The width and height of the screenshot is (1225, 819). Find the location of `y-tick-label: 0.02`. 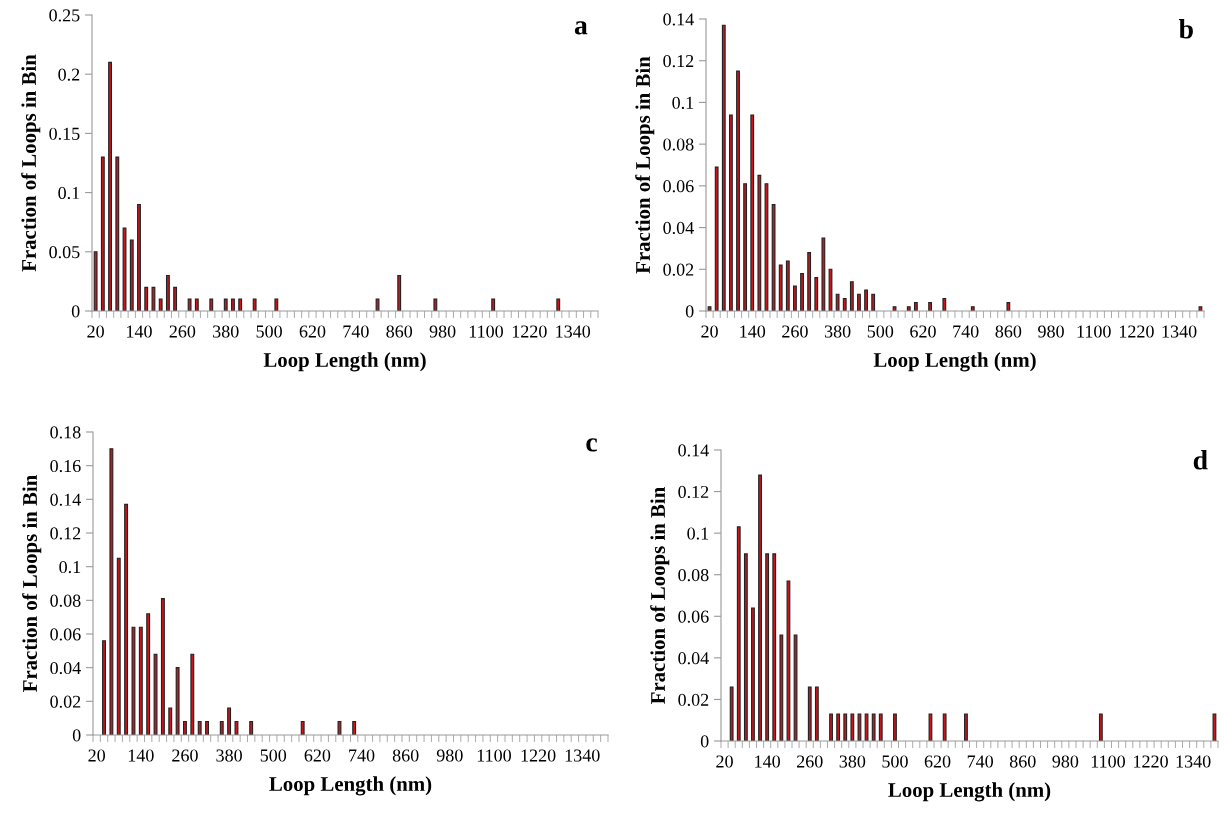

y-tick-label: 0.02 is located at coordinates (693, 699).